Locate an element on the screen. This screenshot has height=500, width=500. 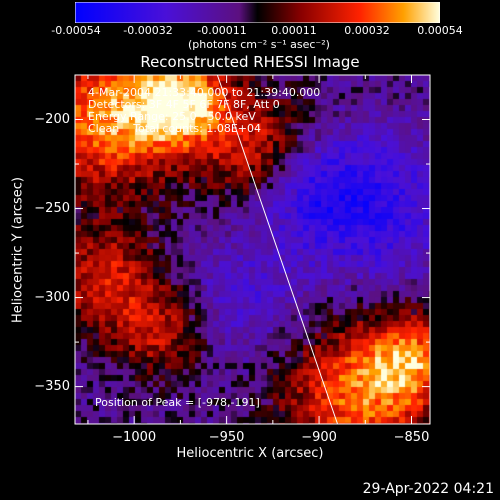
x-tick-label: −850 is located at coordinates (411, 437).